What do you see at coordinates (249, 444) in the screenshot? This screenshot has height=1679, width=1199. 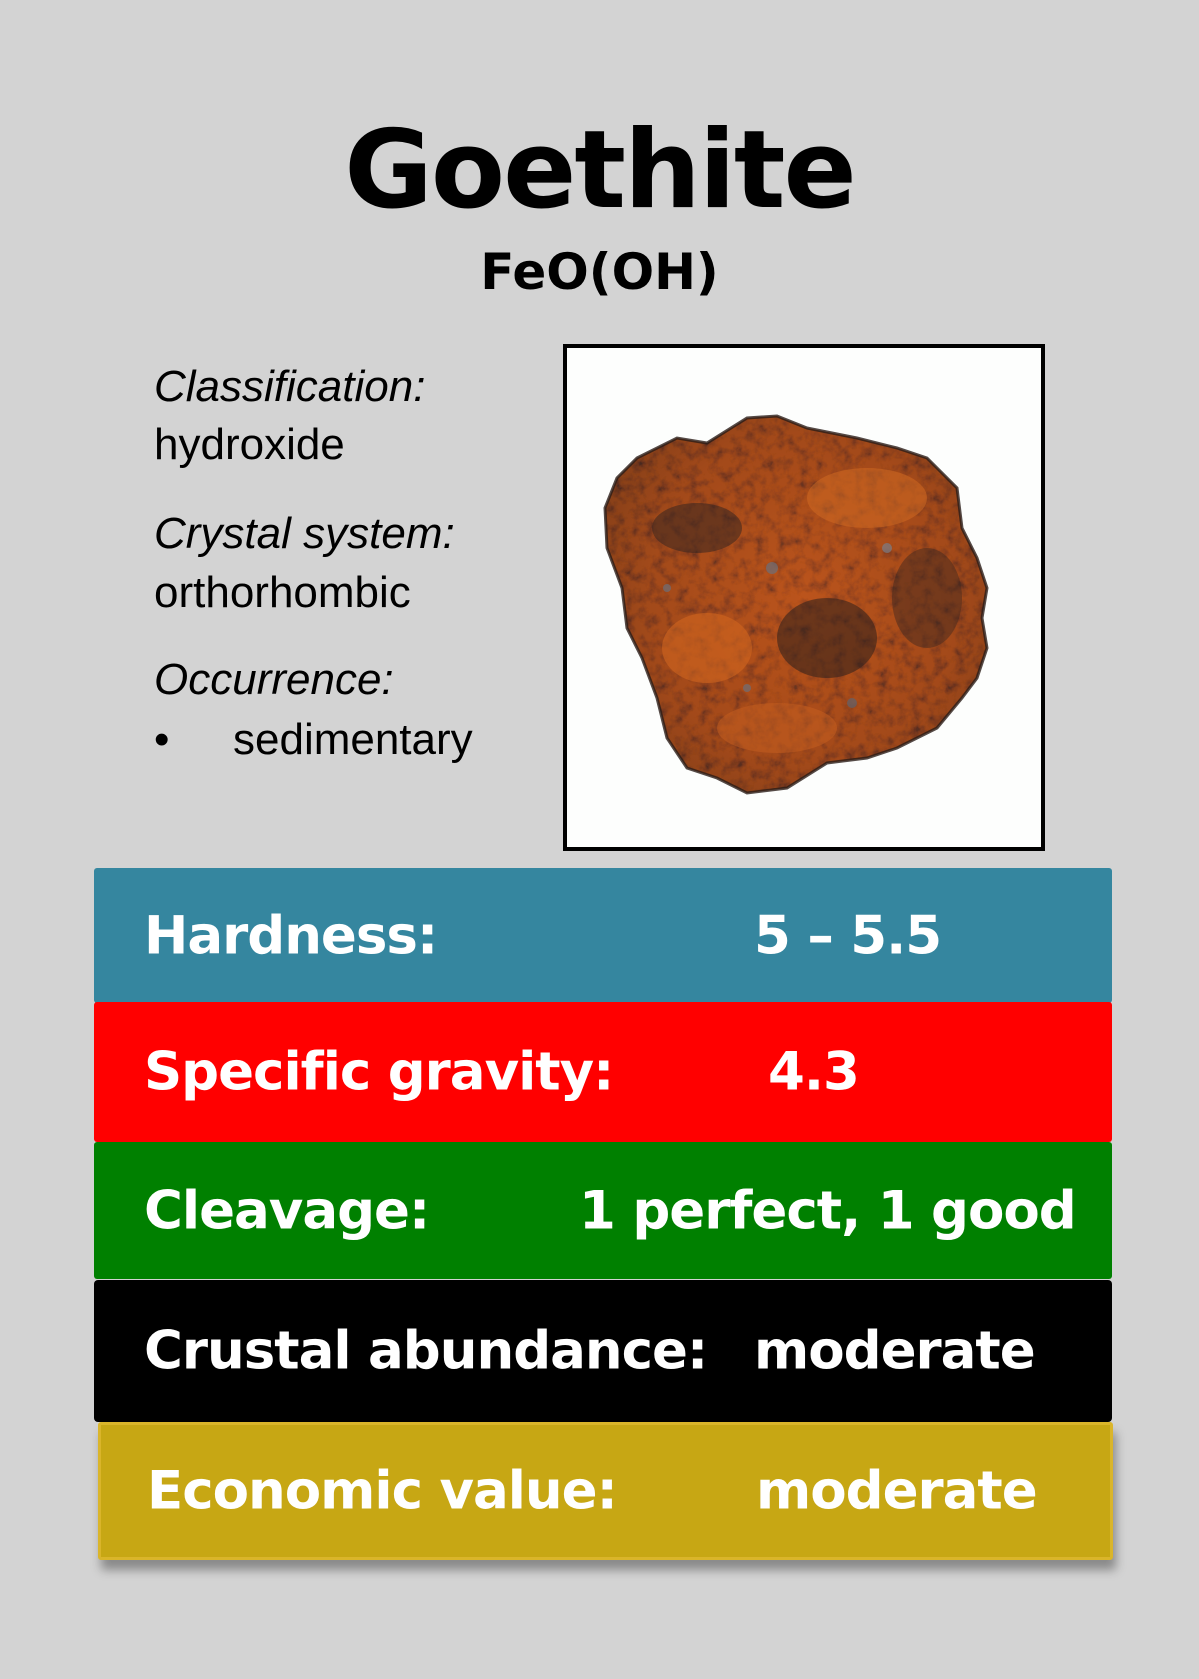 I see `classification-value: hydroxide` at bounding box center [249, 444].